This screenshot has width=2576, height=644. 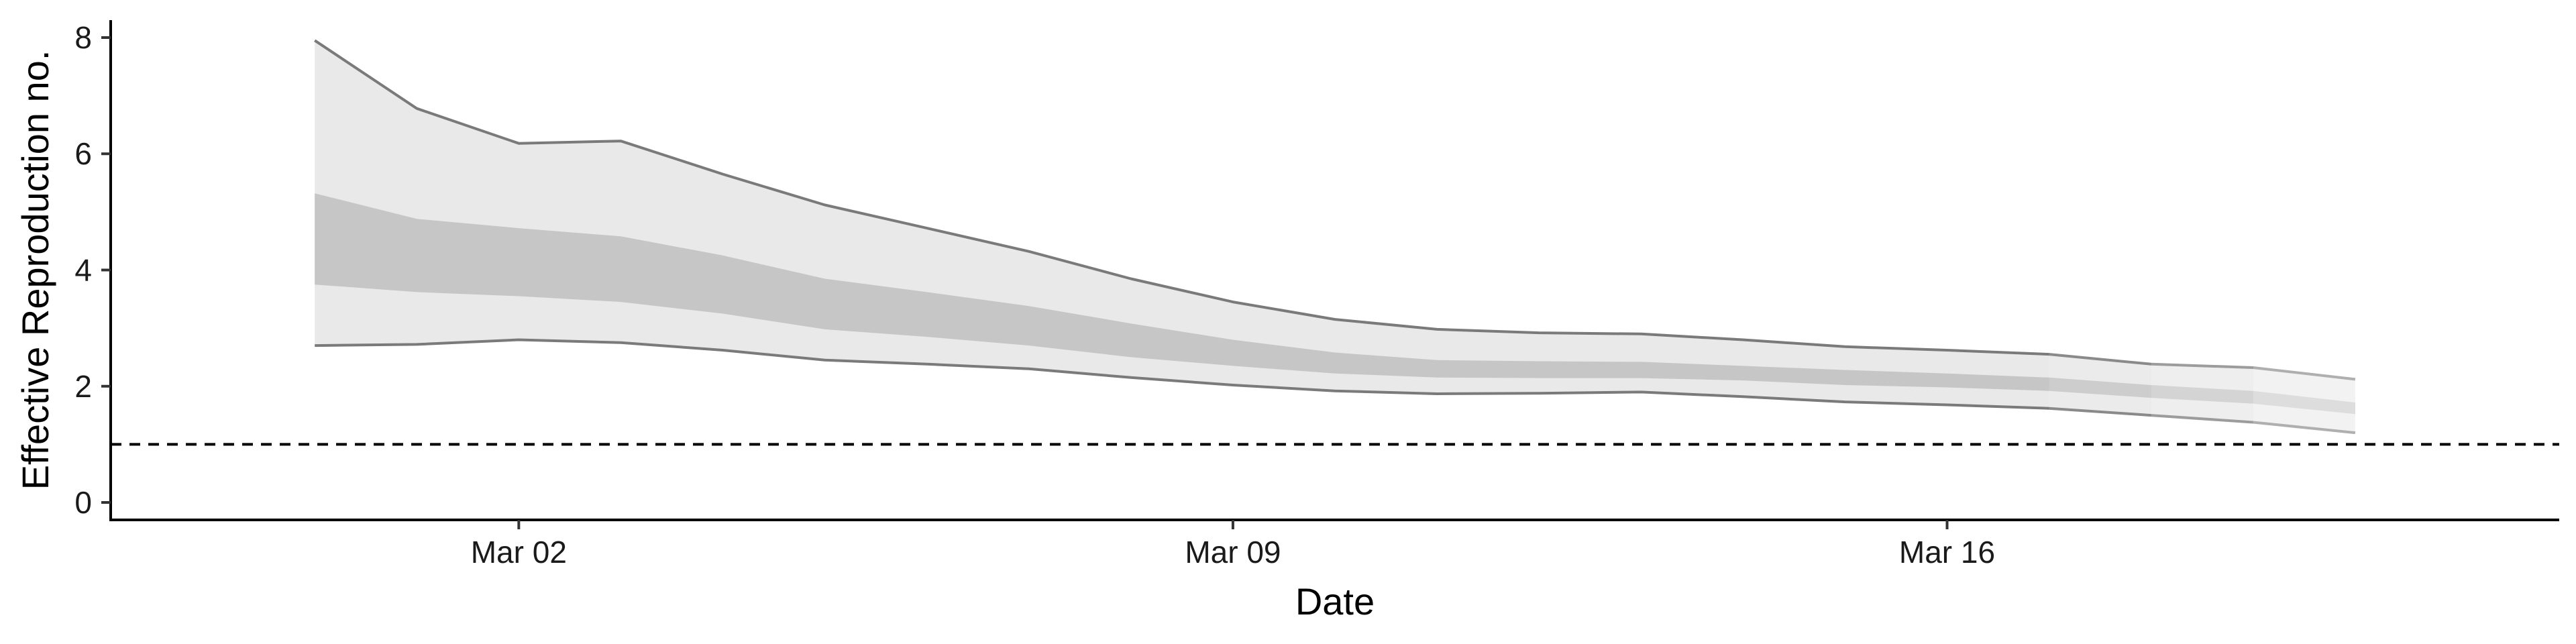 I want to click on x-axis-ticks: Mar 02 Mar 09 Mar 16, so click(x=1233, y=545).